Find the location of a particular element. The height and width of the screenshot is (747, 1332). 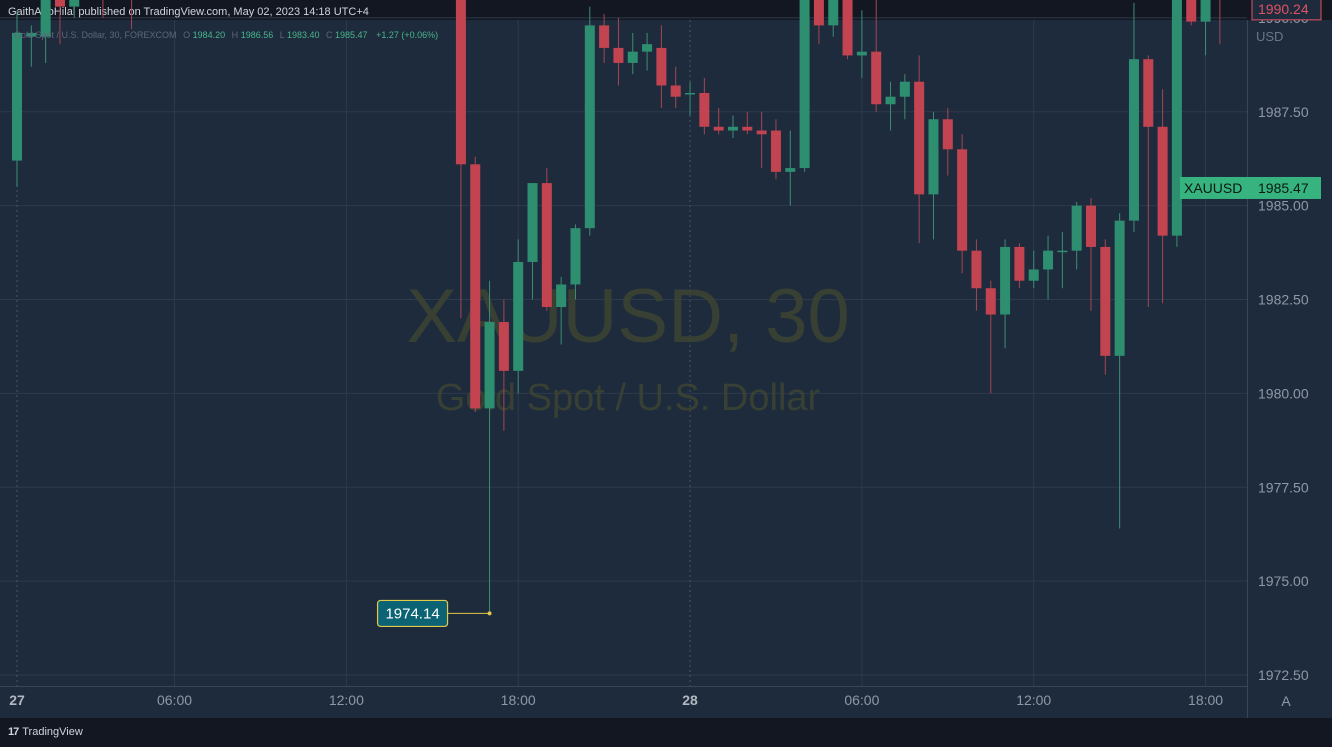

footer-brand: TradingView is located at coordinates (52, 732).